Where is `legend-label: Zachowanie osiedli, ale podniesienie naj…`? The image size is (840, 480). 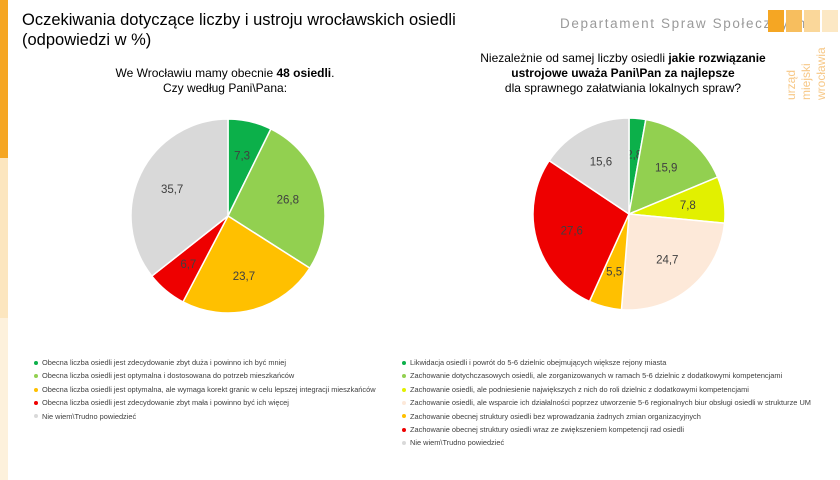 legend-label: Zachowanie osiedli, ale podniesienie naj… is located at coordinates (579, 389).